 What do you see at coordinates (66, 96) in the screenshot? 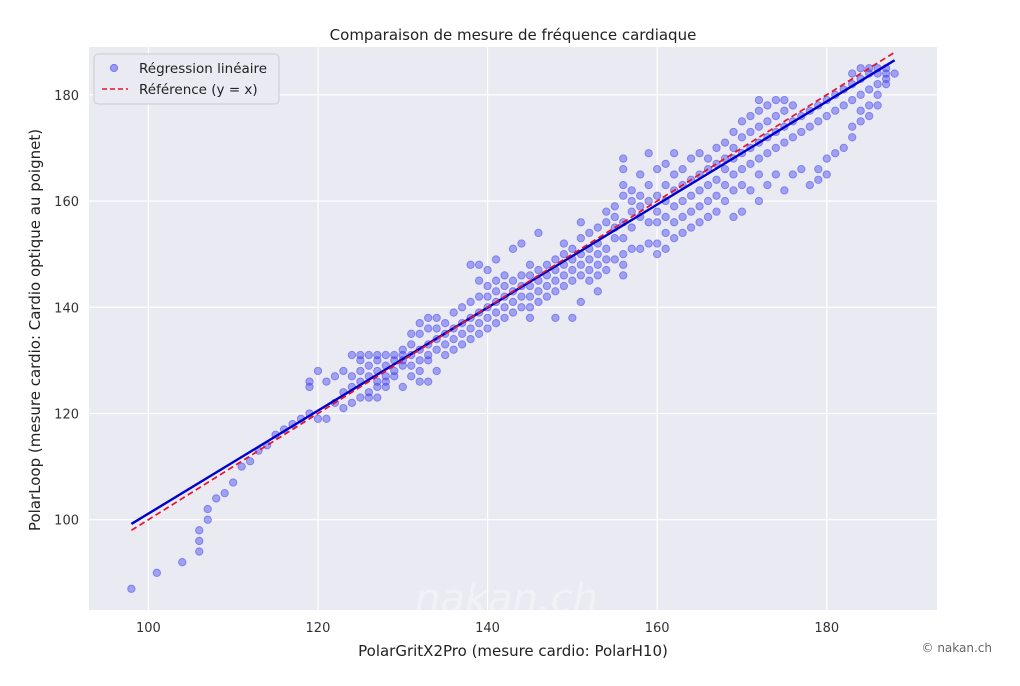
I see `y-tick-label: 180` at bounding box center [66, 96].